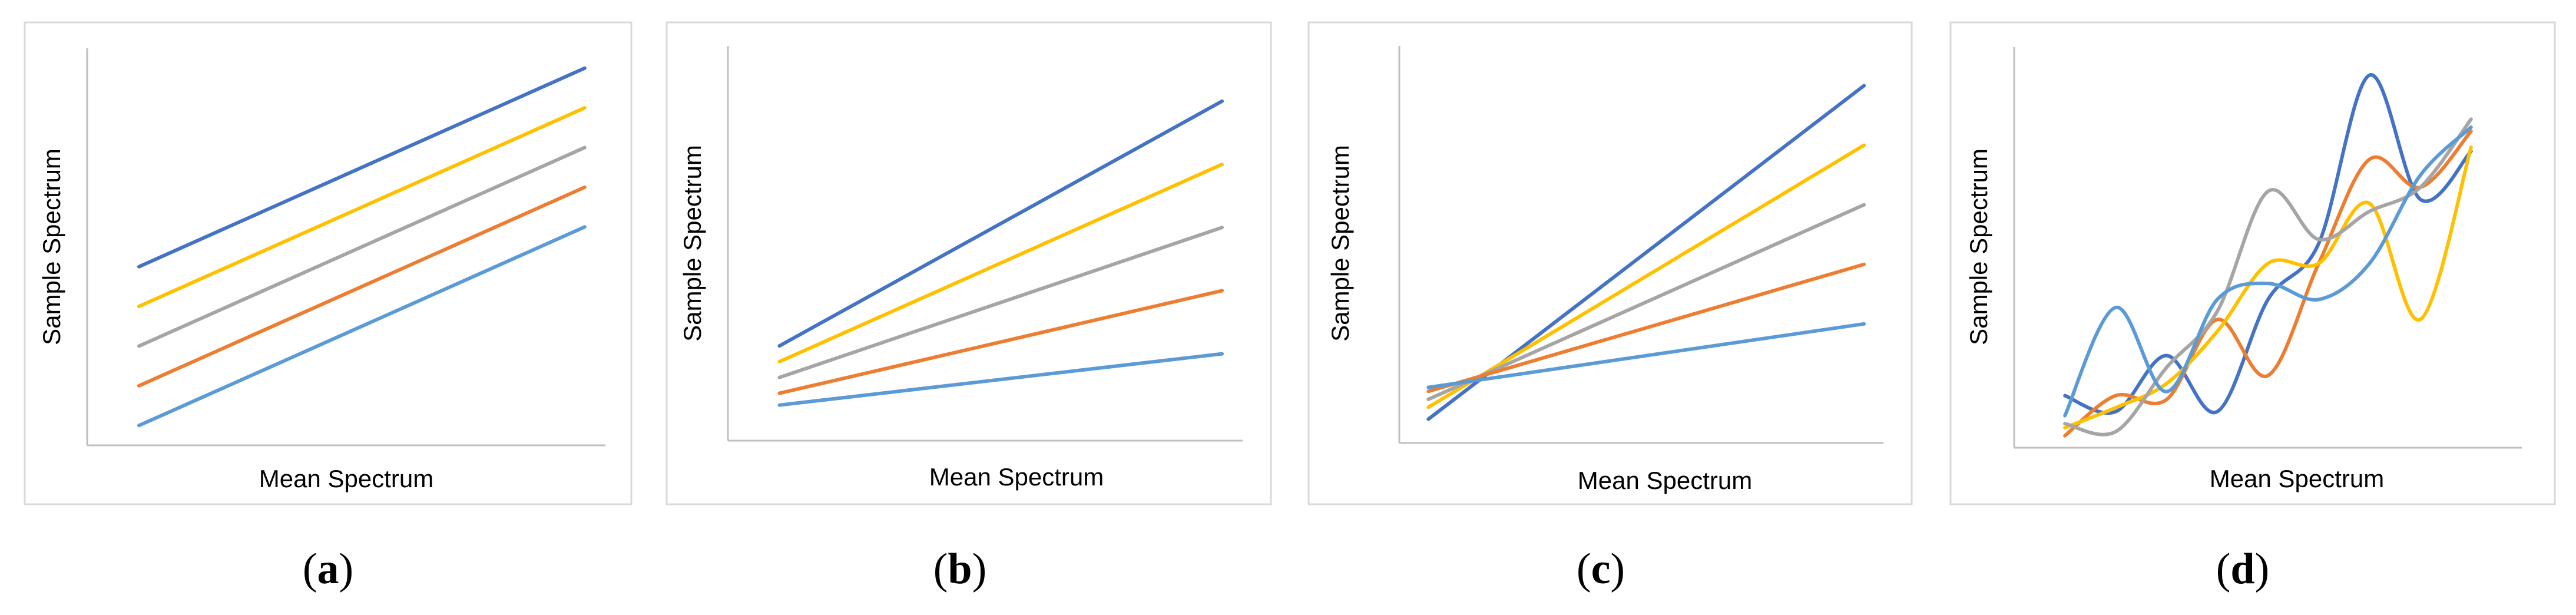 Image resolution: width=2576 pixels, height=615 pixels. I want to click on panel-b-x-axis-title: Mean Spectrum, so click(1016, 477).